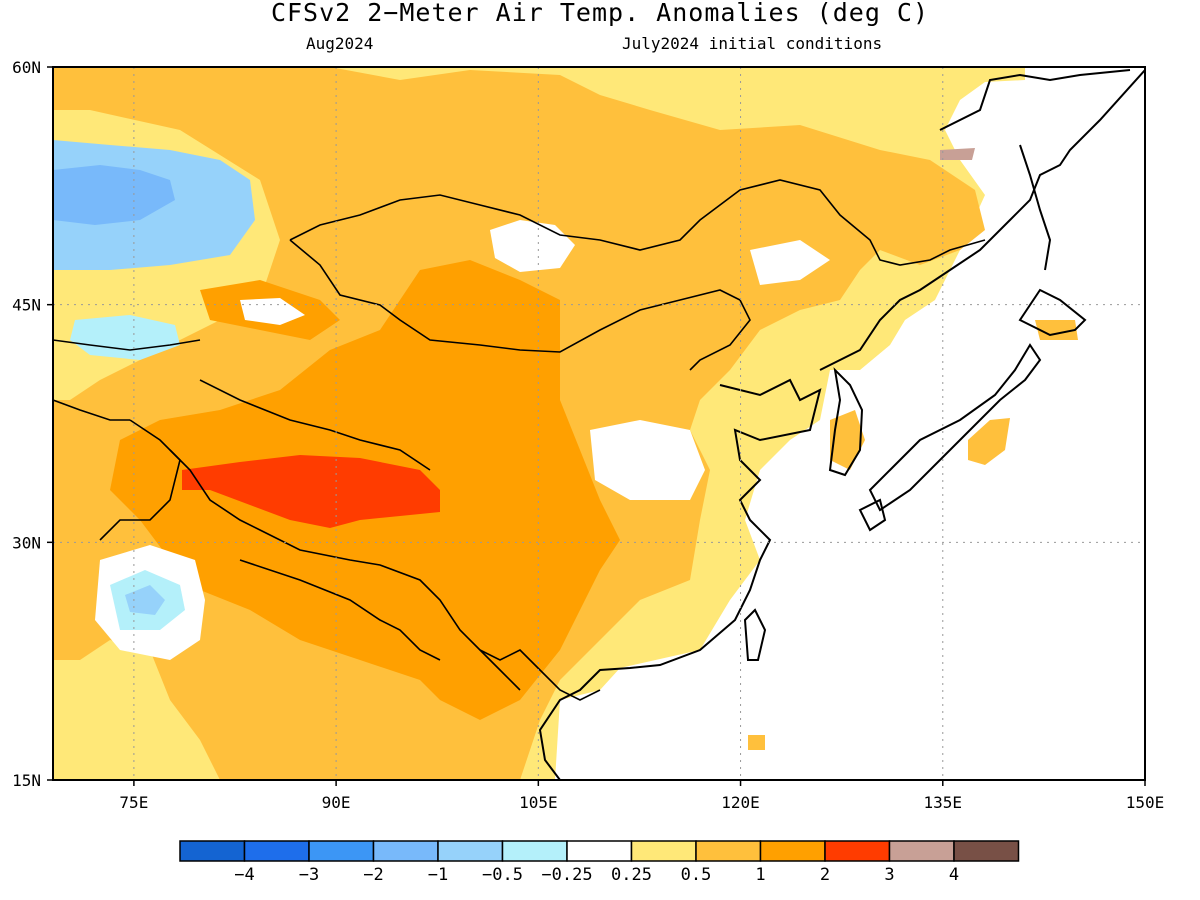 Image resolution: width=1200 pixels, height=900 pixels. Describe the element at coordinates (32, 424) in the screenshot. I see `latitude-axis: 60N 45N 30N 15N` at that location.